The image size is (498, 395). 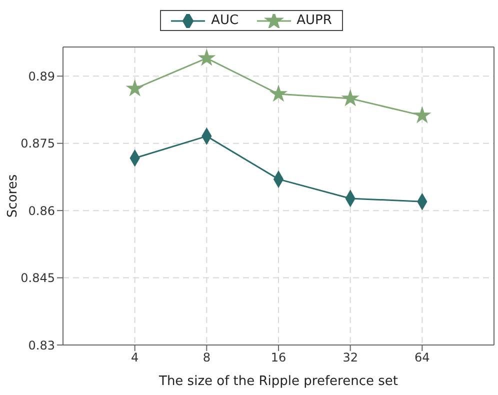 What do you see at coordinates (41, 76) in the screenshot?
I see `y-tick-label: 0.89` at bounding box center [41, 76].